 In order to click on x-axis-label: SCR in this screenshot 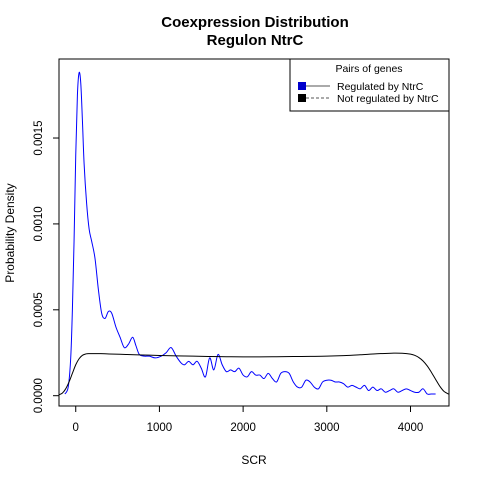, I will do `click(254, 460)`.